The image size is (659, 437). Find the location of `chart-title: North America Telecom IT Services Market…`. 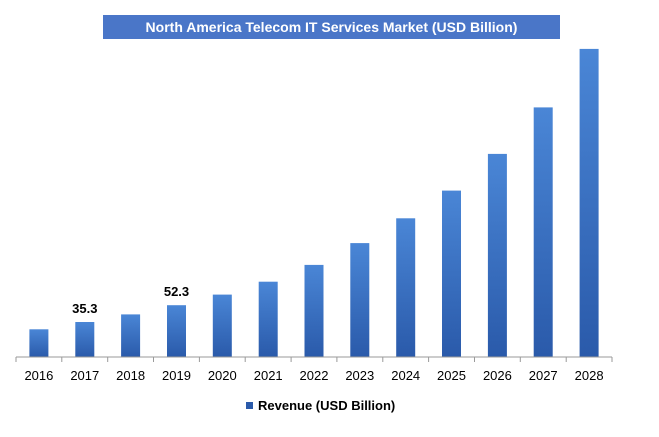

chart-title: North America Telecom IT Services Market… is located at coordinates (331, 27).